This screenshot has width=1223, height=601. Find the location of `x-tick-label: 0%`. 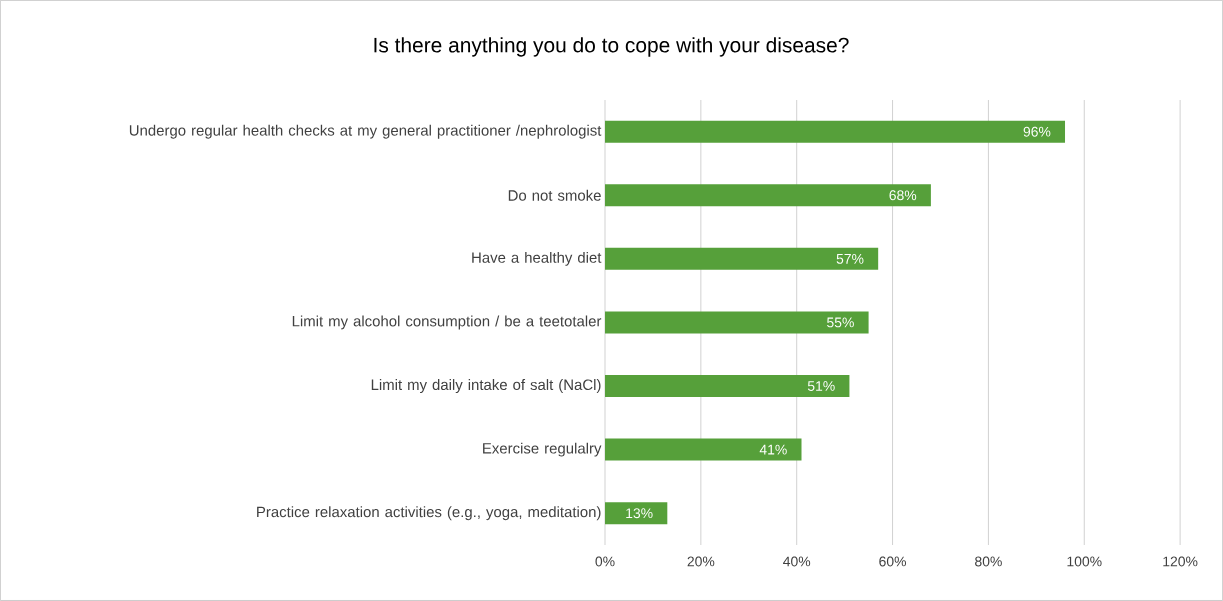

x-tick-label: 0% is located at coordinates (605, 561).